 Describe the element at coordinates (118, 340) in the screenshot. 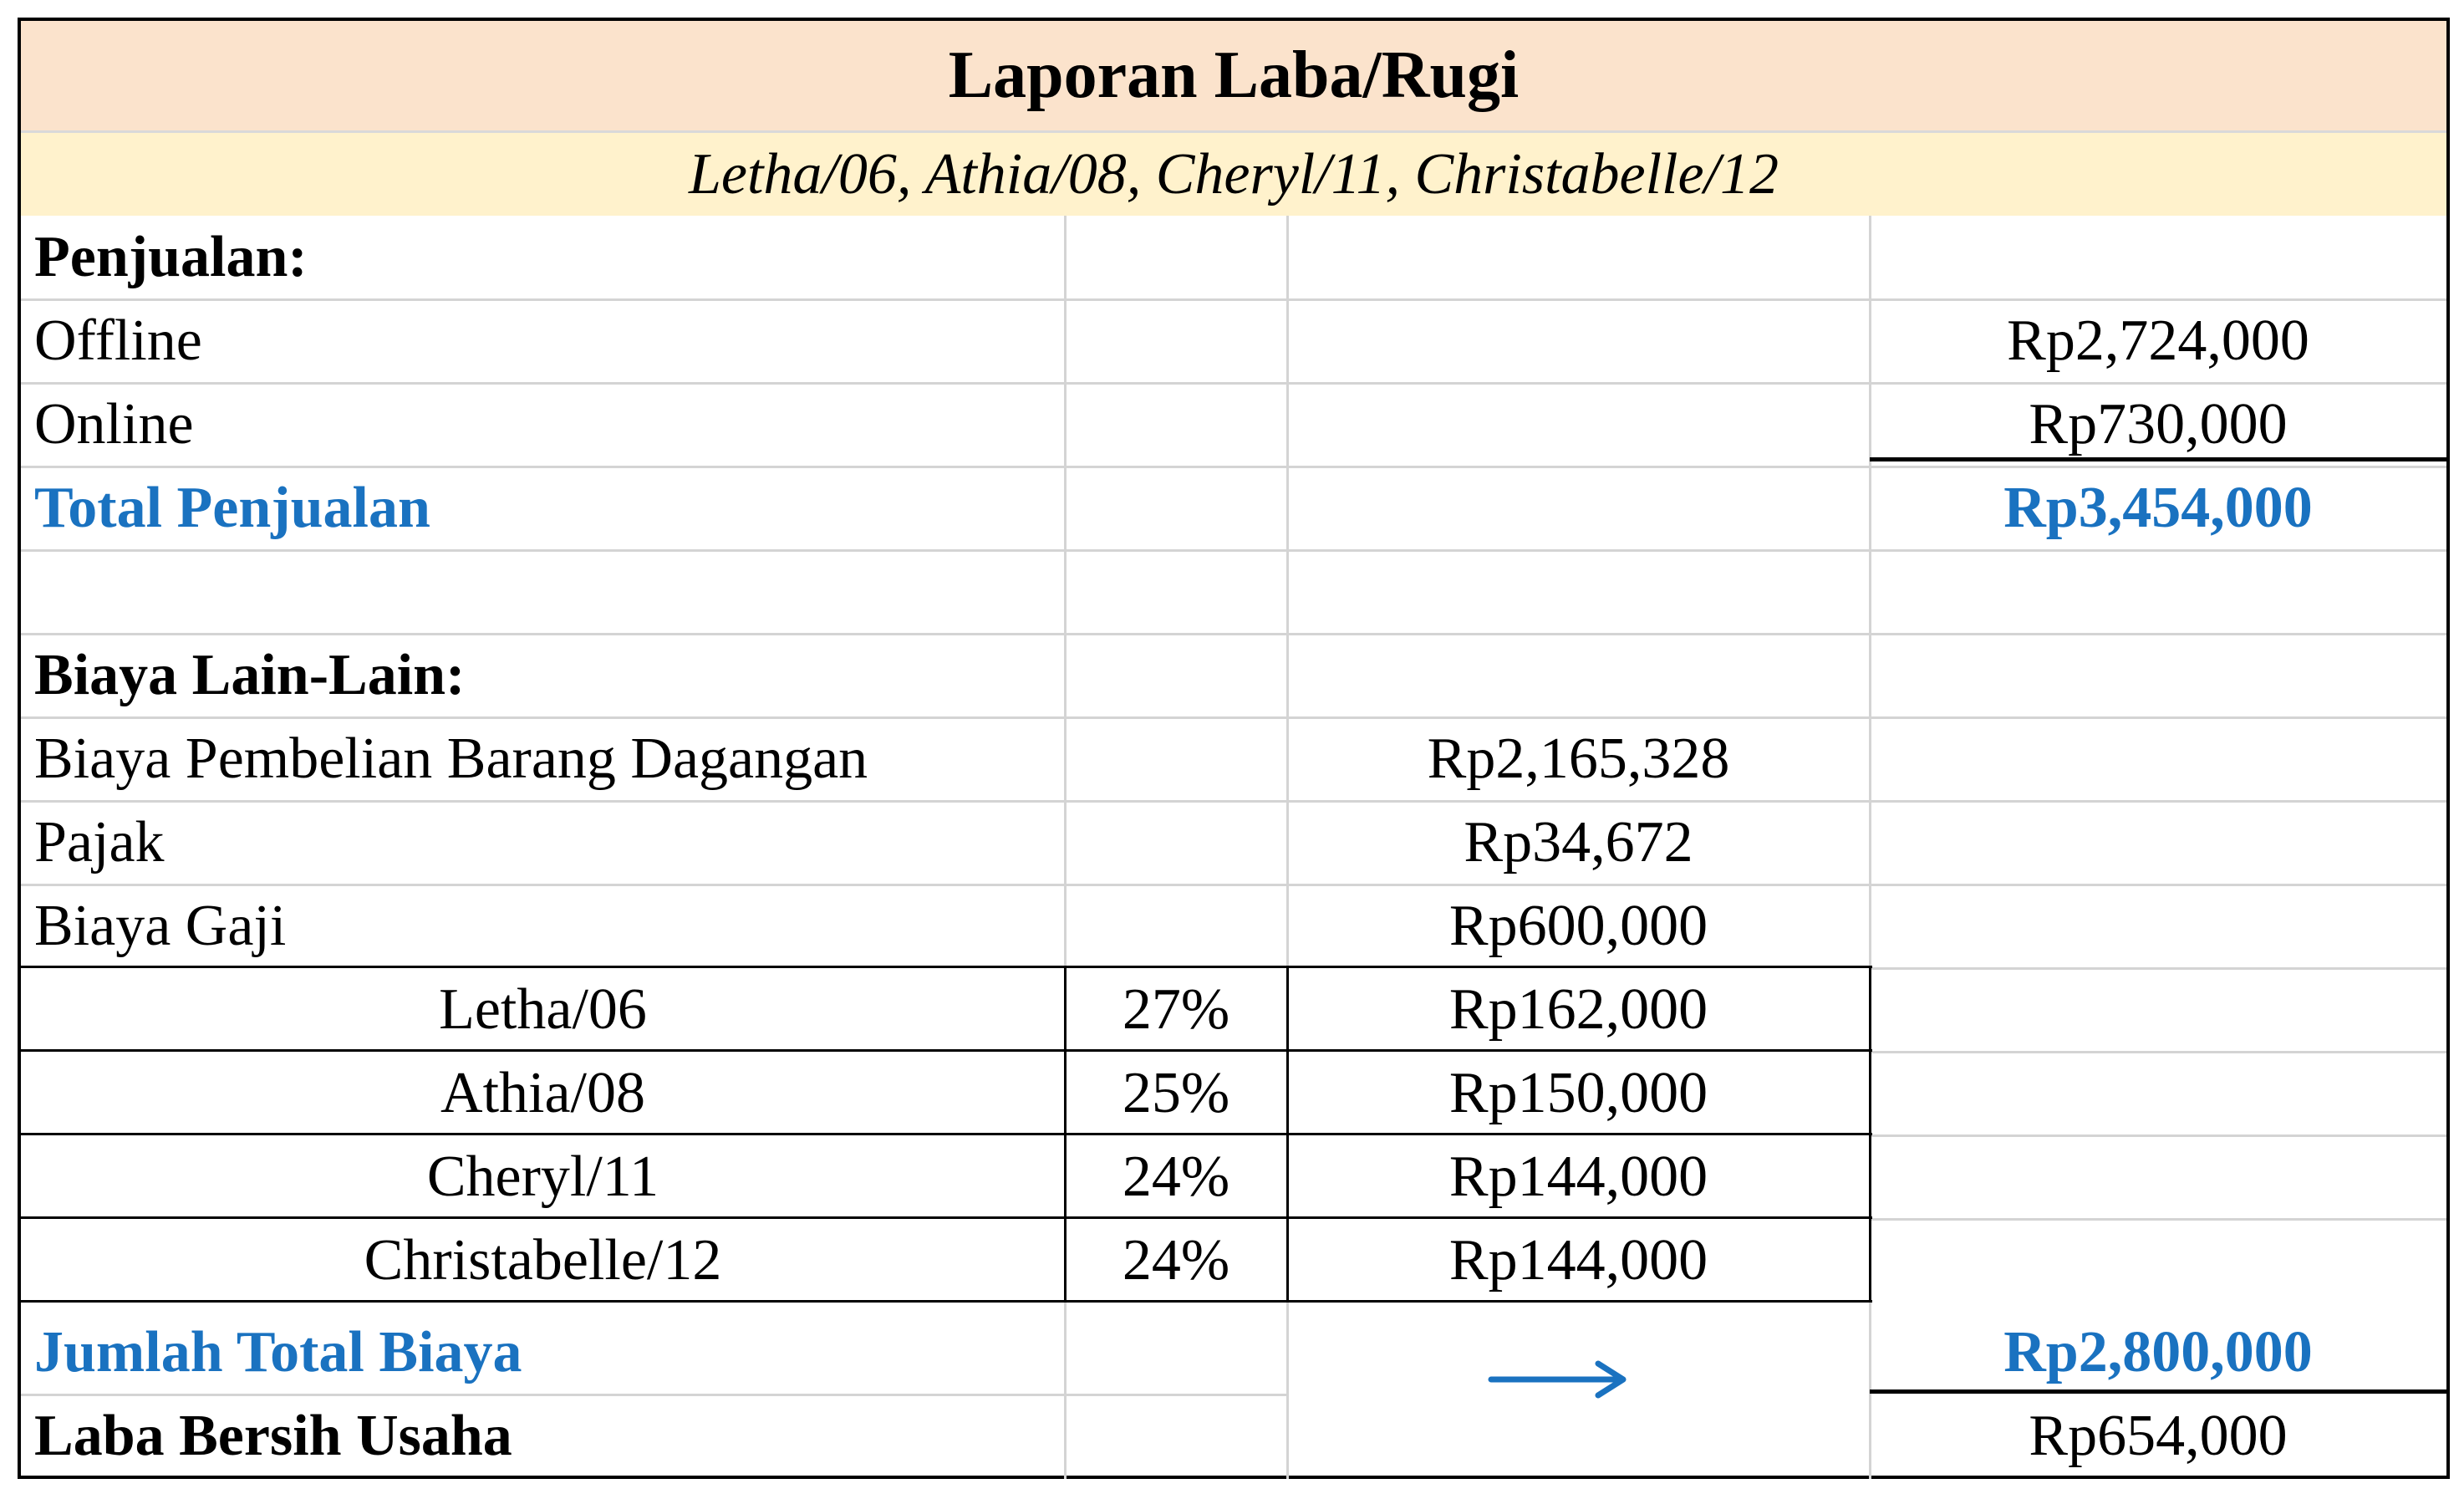

I see `offline-label: Offline` at that location.